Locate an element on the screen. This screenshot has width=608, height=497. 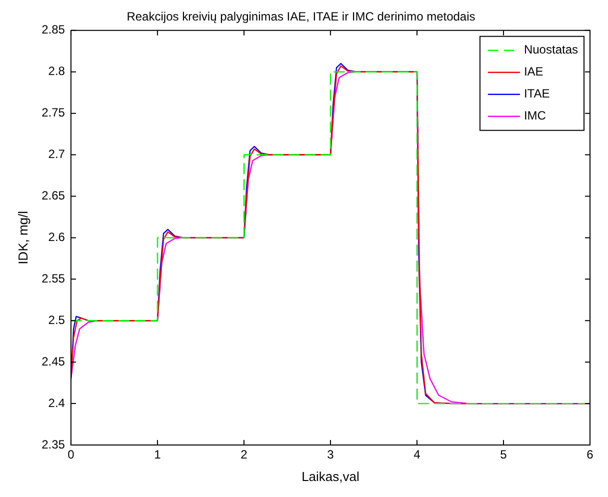
x-tick-label: 5 is located at coordinates (504, 455).